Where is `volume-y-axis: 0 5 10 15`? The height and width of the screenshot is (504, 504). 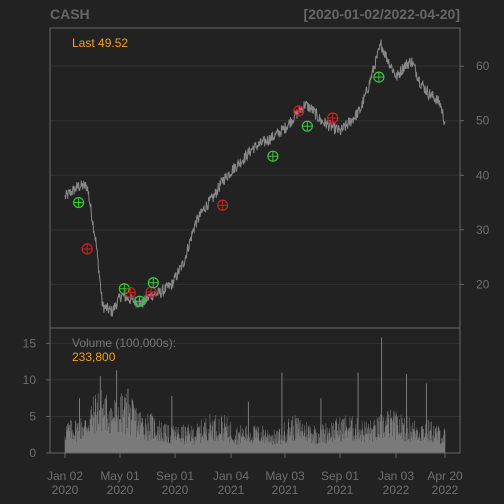 volume-y-axis: 0 5 10 15 is located at coordinates (36, 398).